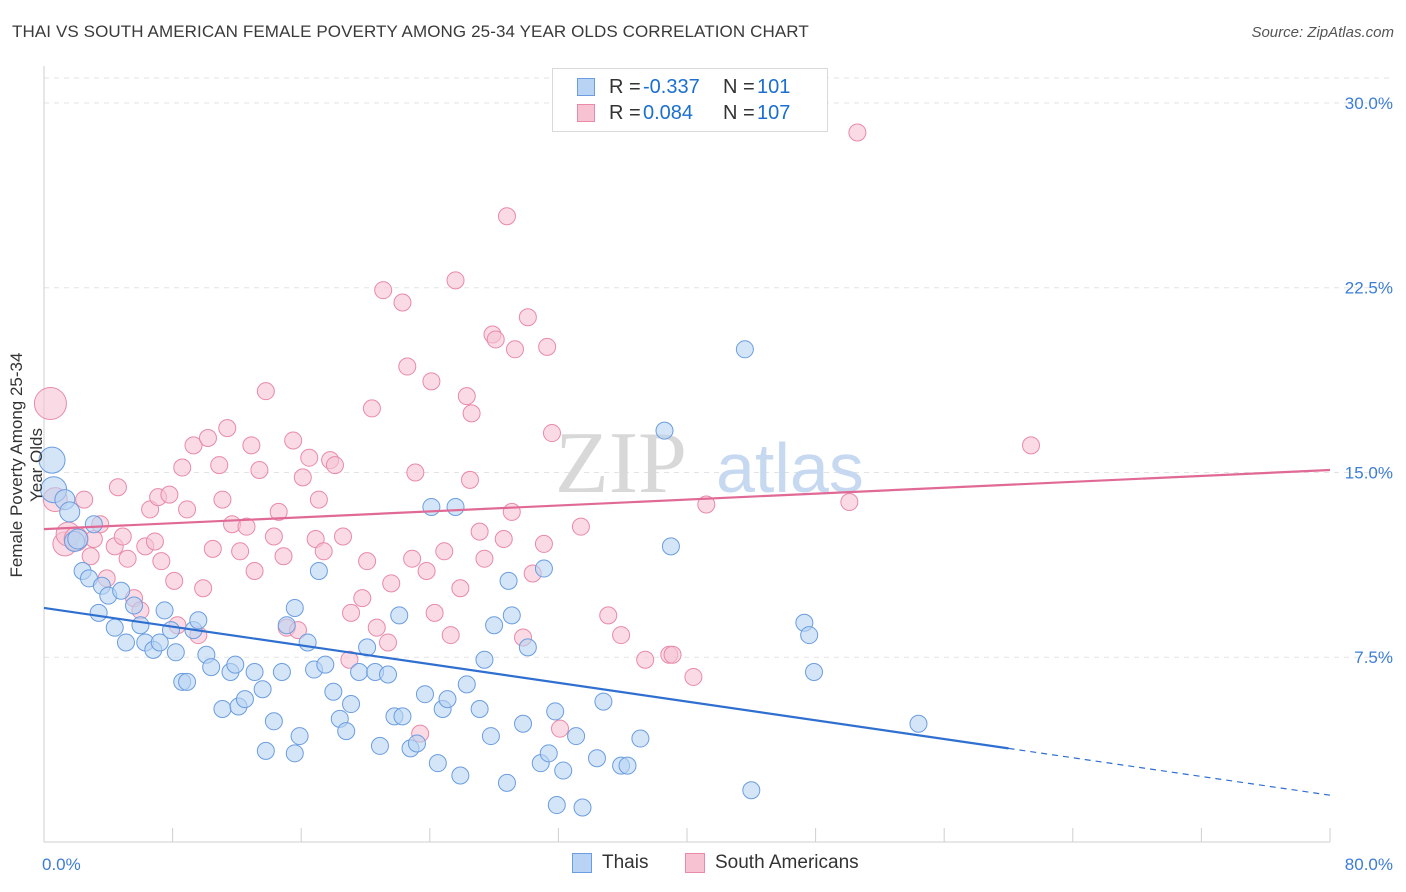  What do you see at coordinates (1369, 864) in the screenshot?
I see `x-tick-label: 80.0%` at bounding box center [1369, 864].